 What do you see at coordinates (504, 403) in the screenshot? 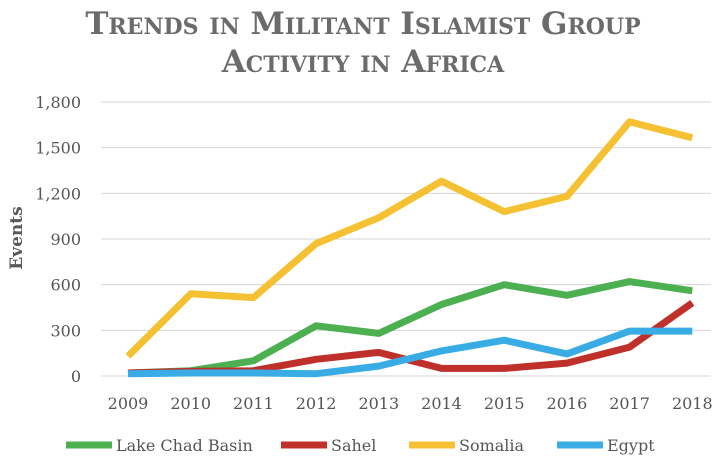
I see `x-tick-label: 2015` at bounding box center [504, 403].